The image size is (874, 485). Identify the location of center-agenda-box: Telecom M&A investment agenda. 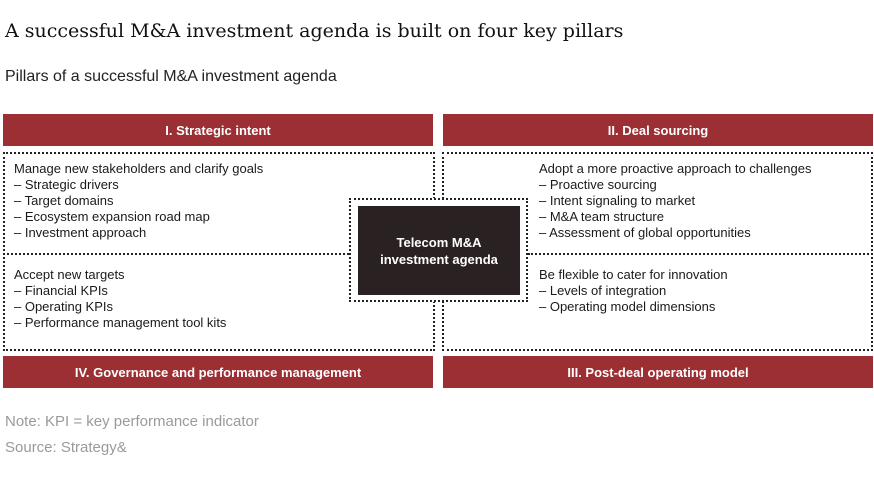
(439, 250).